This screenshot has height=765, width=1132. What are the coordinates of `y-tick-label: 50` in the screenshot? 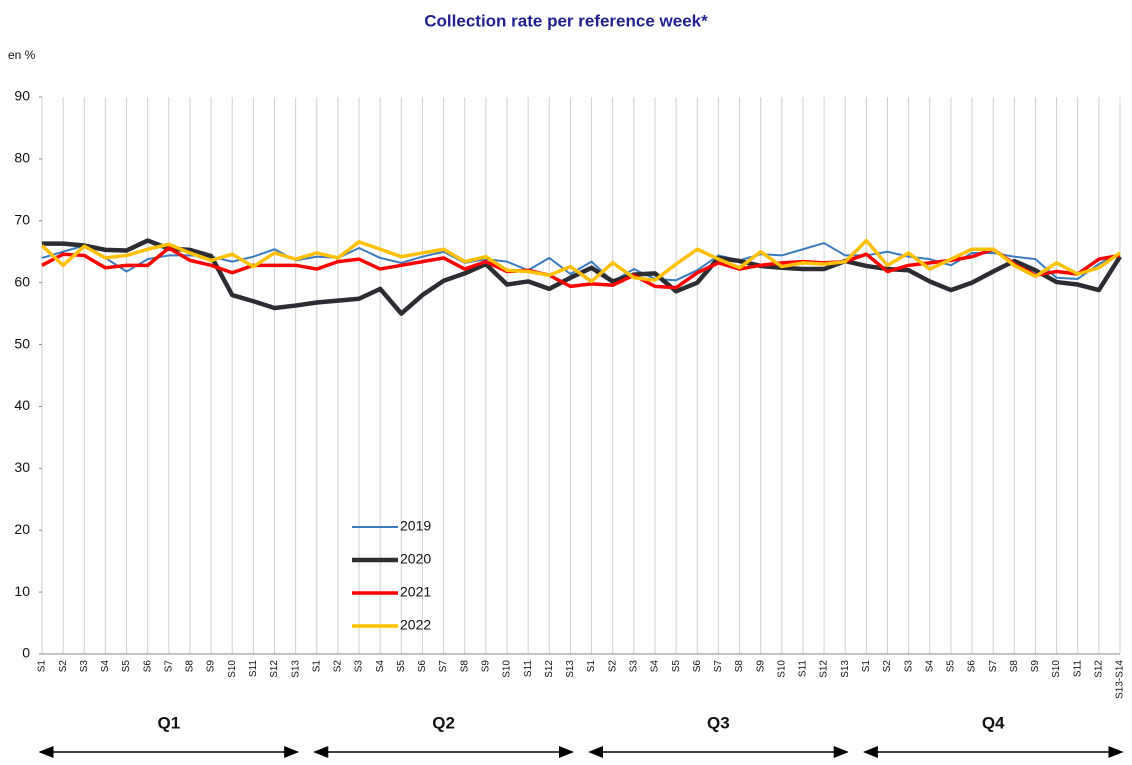 It's located at (22, 343).